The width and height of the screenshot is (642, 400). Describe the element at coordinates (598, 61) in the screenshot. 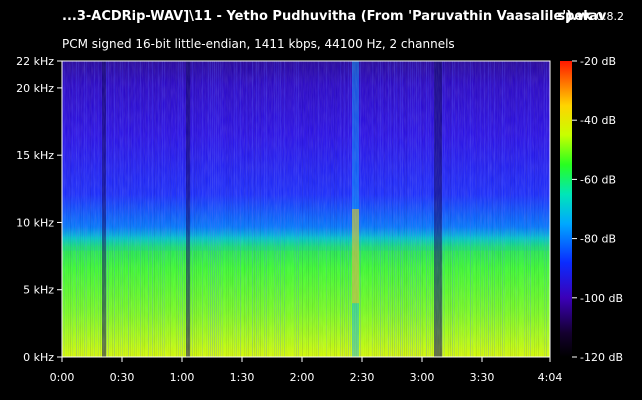

I see `db-tick-label: -20 dB` at that location.